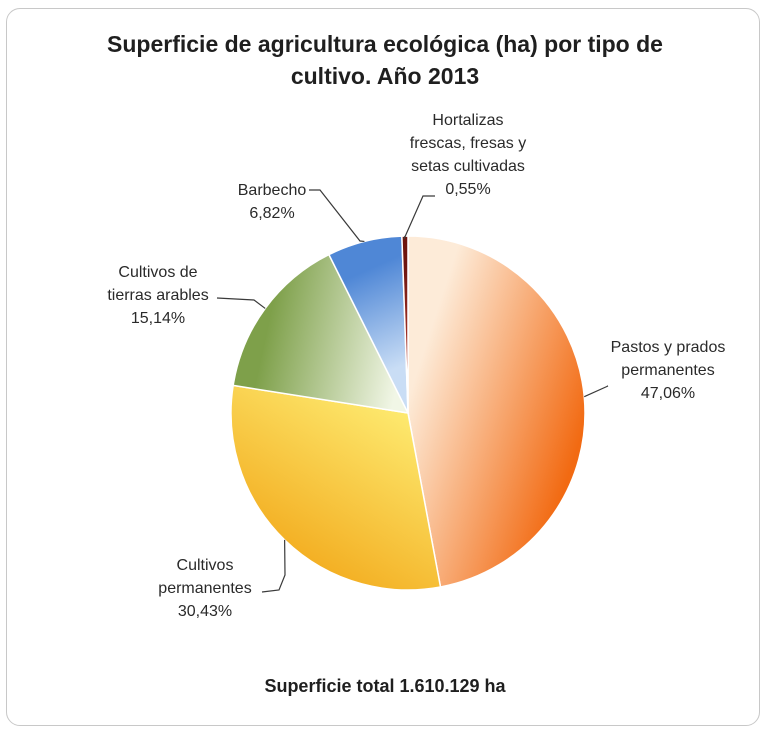 This screenshot has height=731, width=770. I want to click on slice-label-cultivos-permanentes: Cultivos permanentes 30,43%, so click(204, 588).